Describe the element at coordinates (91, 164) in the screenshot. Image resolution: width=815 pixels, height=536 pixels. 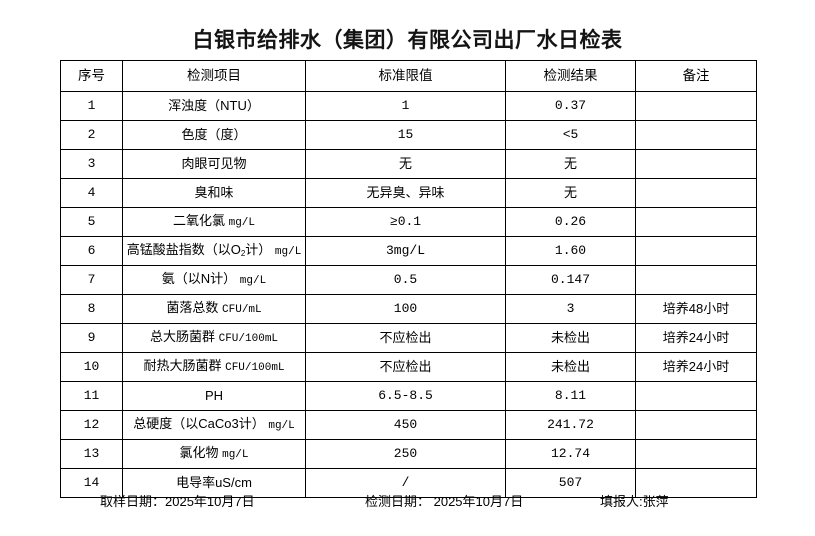
I see `cell-no: 3` at that location.